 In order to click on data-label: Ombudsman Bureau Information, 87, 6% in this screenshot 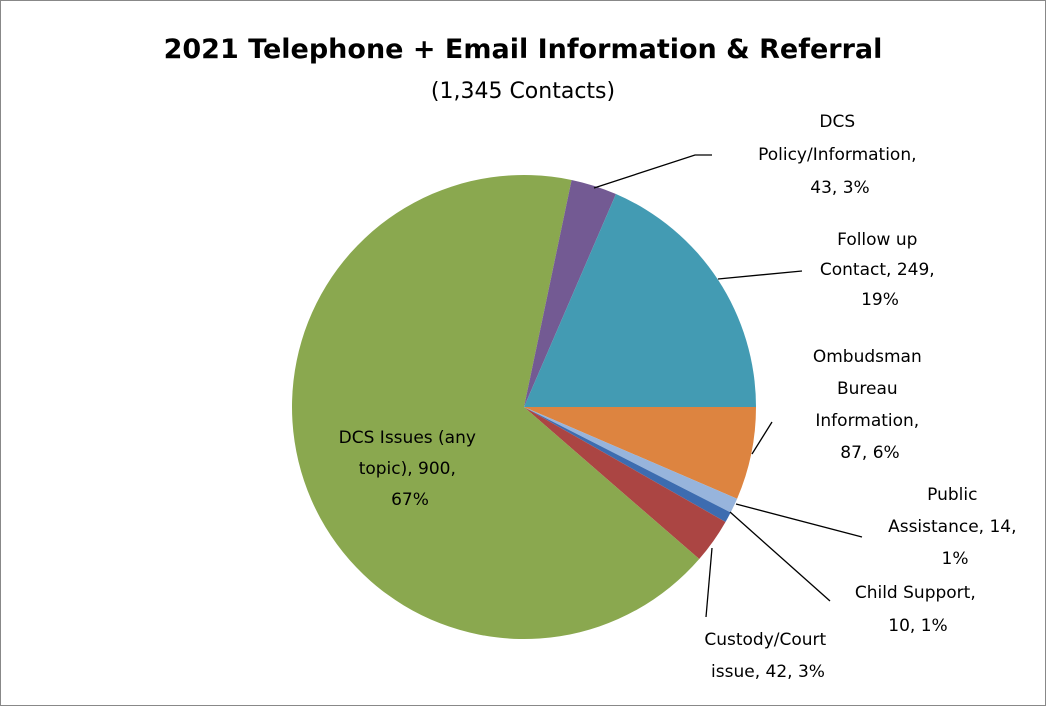, I will do `click(870, 405)`.